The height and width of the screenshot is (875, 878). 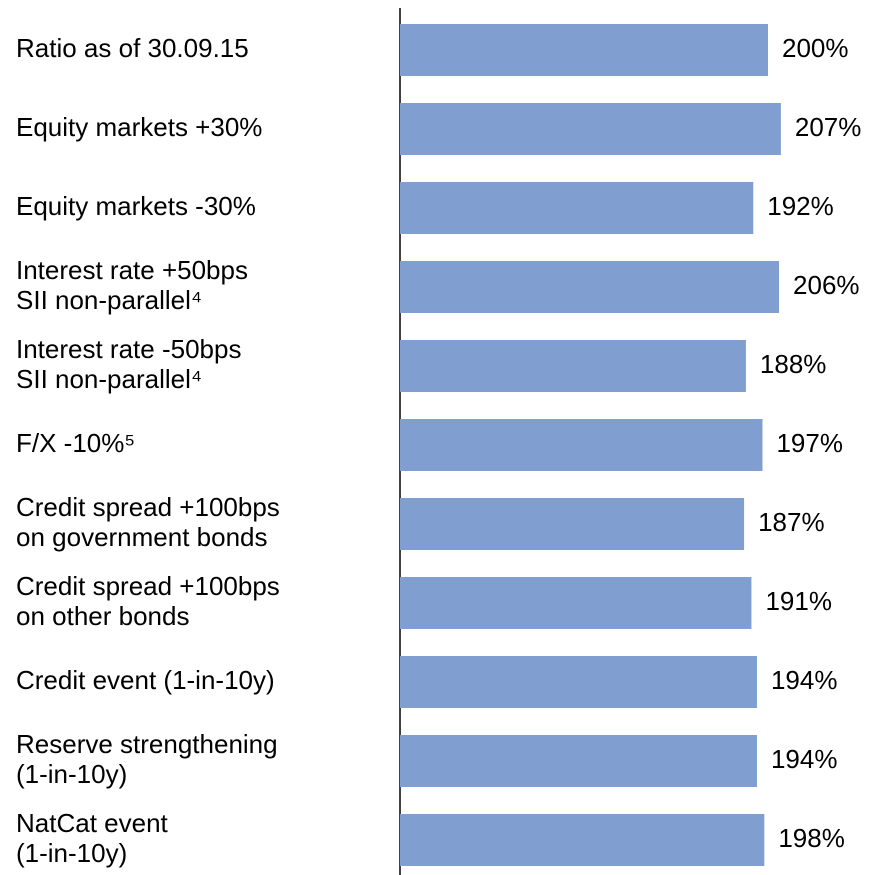 What do you see at coordinates (128, 349) in the screenshot?
I see `category-line: Interest rate -50bps` at bounding box center [128, 349].